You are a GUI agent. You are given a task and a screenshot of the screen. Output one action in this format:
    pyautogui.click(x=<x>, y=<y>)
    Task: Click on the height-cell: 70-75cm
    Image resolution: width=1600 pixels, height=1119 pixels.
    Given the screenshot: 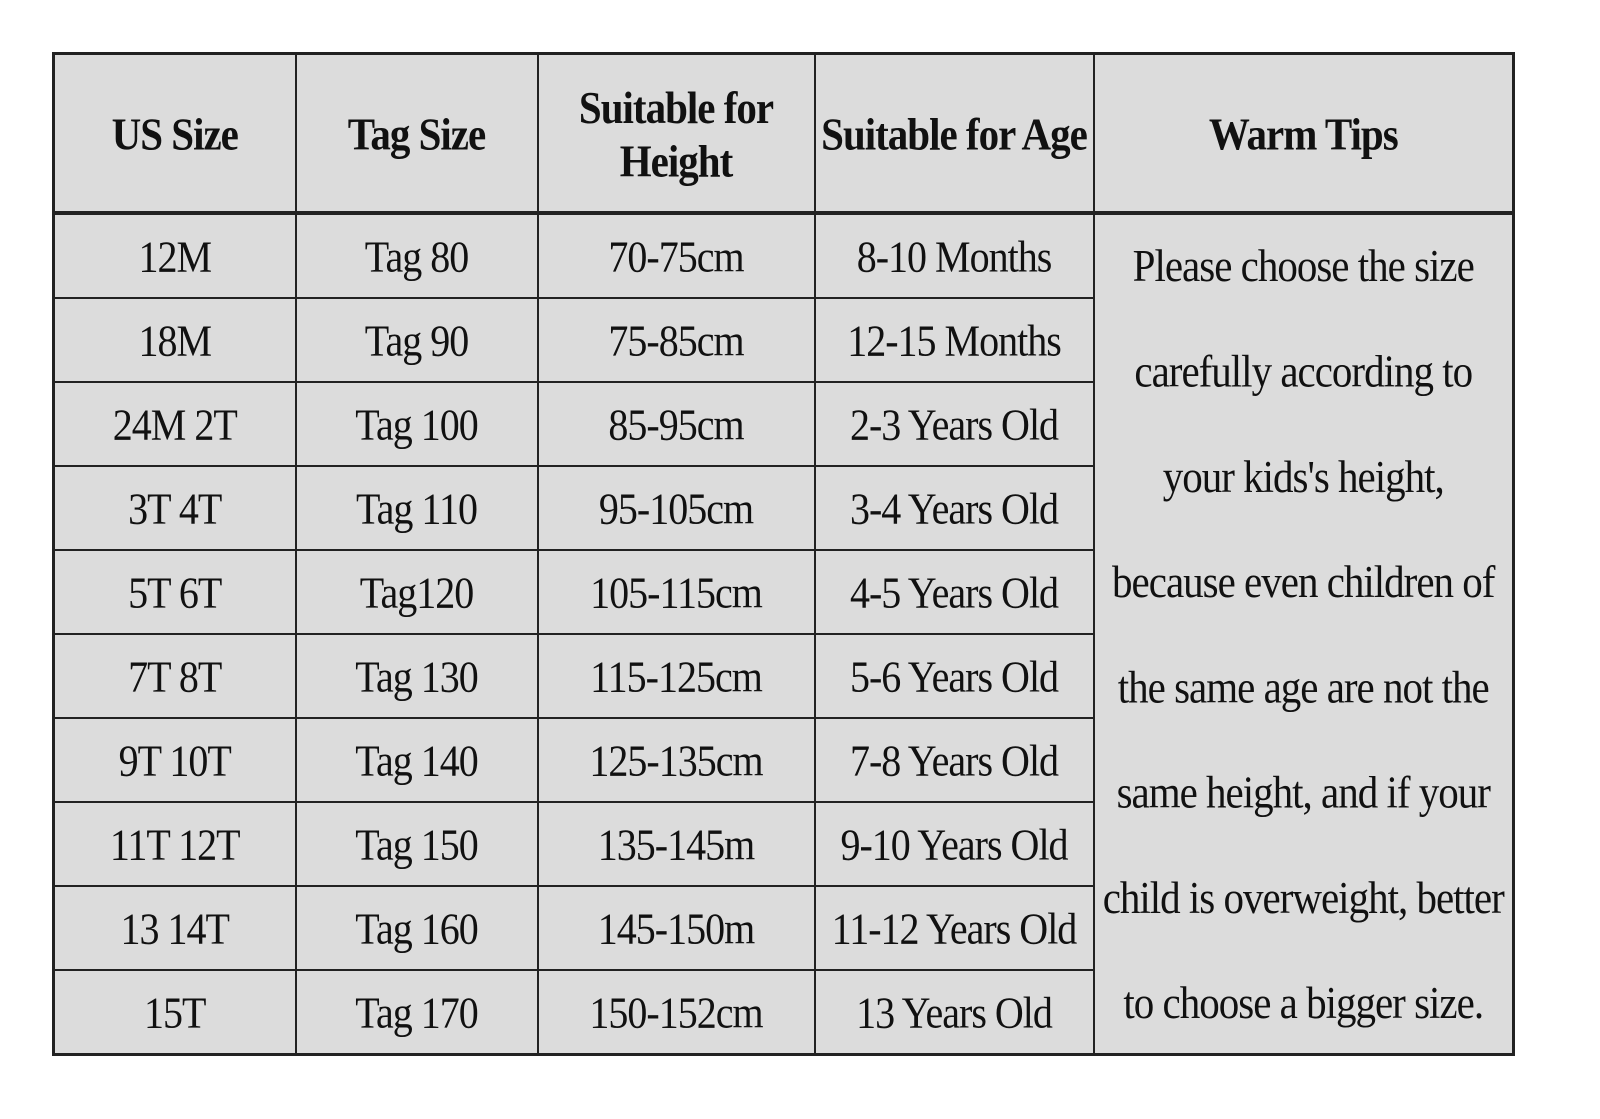 What is the action you would take?
    pyautogui.click(x=676, y=255)
    